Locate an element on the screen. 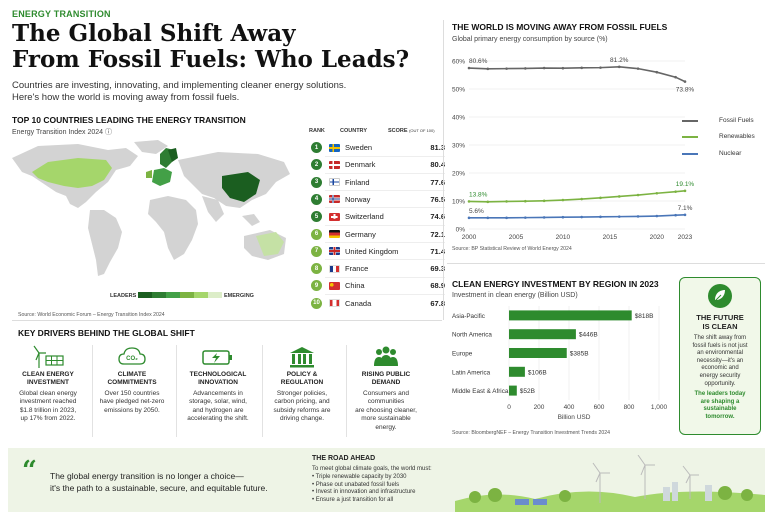 The height and width of the screenshot is (512, 768). country-score: 69.3 is located at coordinates (437, 269).